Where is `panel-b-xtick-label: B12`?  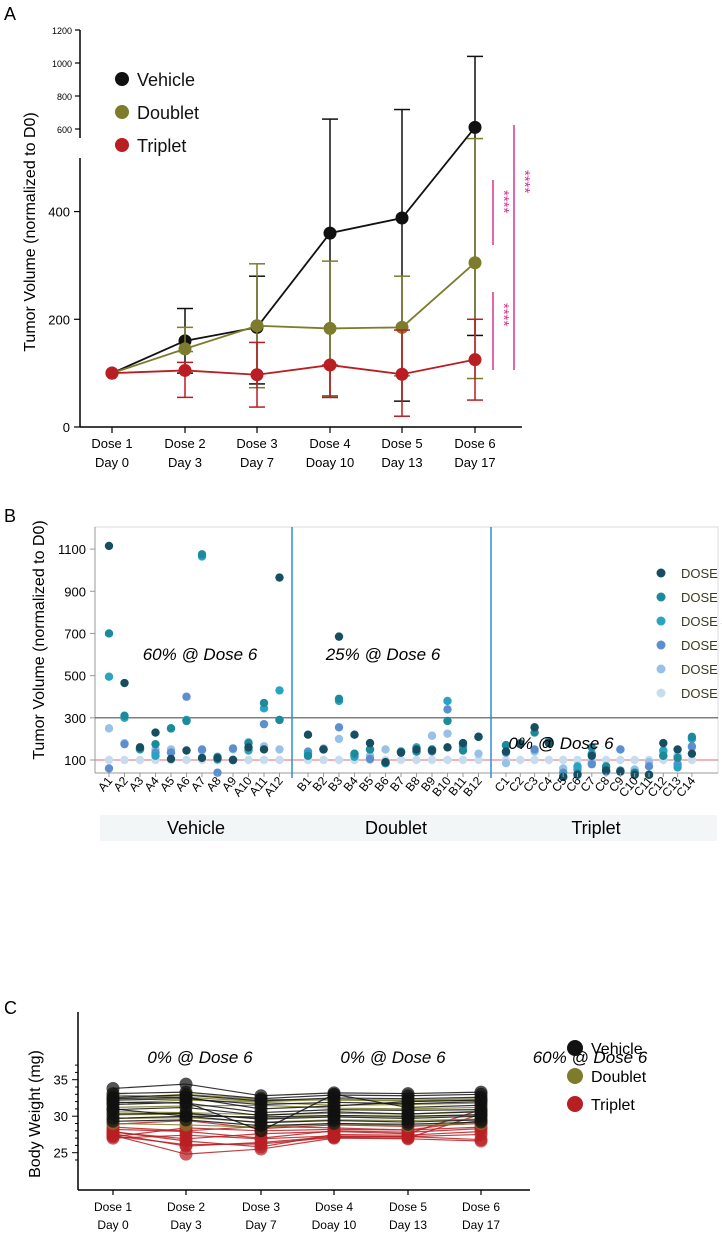
panel-b-xtick-label: B12 is located at coordinates (472, 787).